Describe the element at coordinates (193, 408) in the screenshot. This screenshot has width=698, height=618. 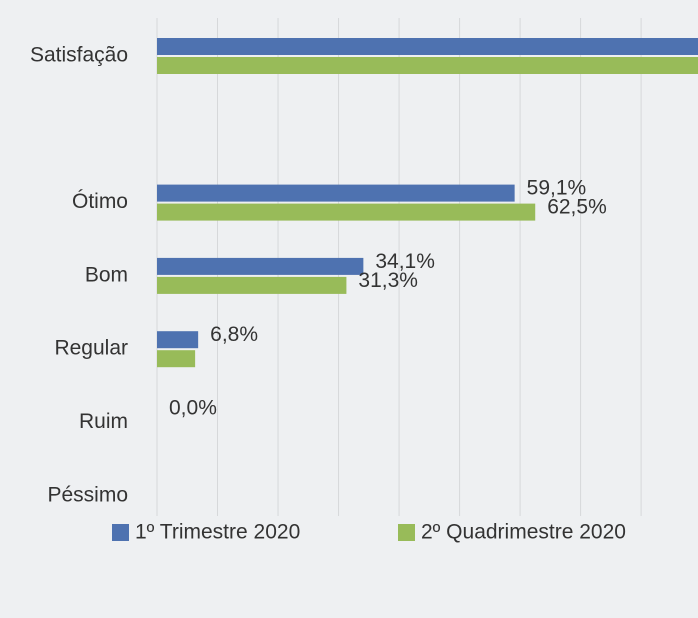
I see `value-label: 0,0%` at that location.